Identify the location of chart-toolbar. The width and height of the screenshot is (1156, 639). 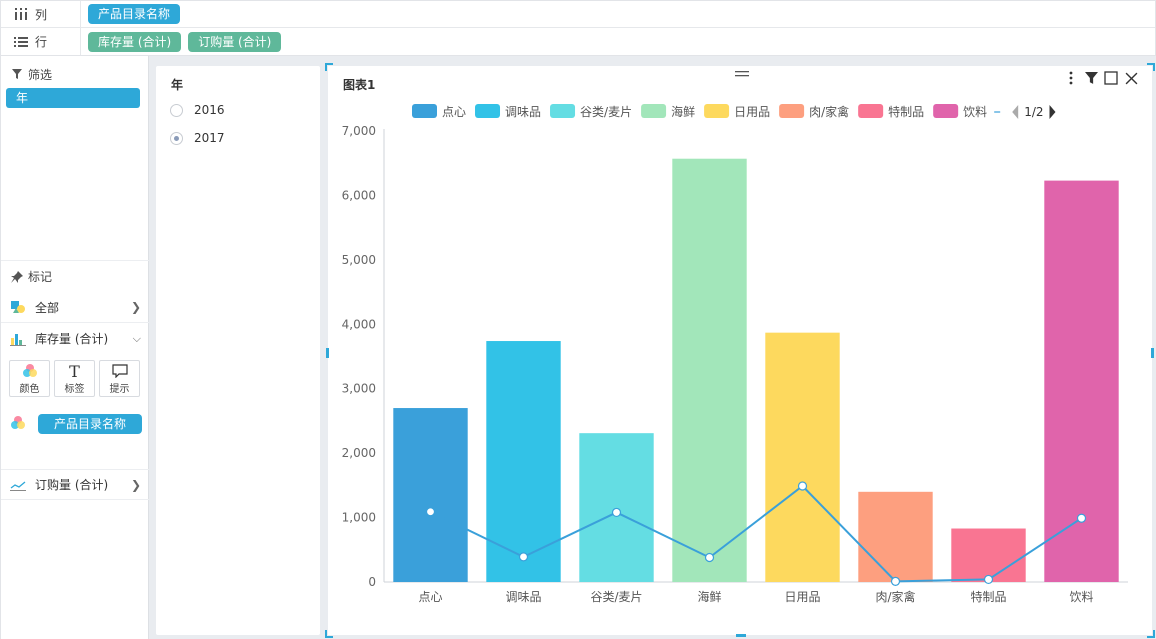
(1101, 78).